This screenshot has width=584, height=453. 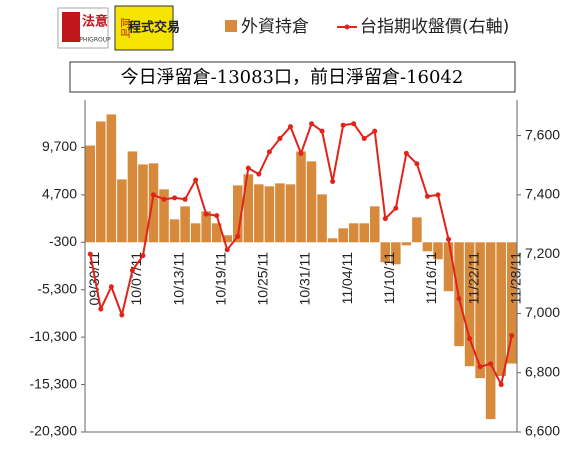 What do you see at coordinates (473, 278) in the screenshot?
I see `x-tick-label: 11/22/11` at bounding box center [473, 278].